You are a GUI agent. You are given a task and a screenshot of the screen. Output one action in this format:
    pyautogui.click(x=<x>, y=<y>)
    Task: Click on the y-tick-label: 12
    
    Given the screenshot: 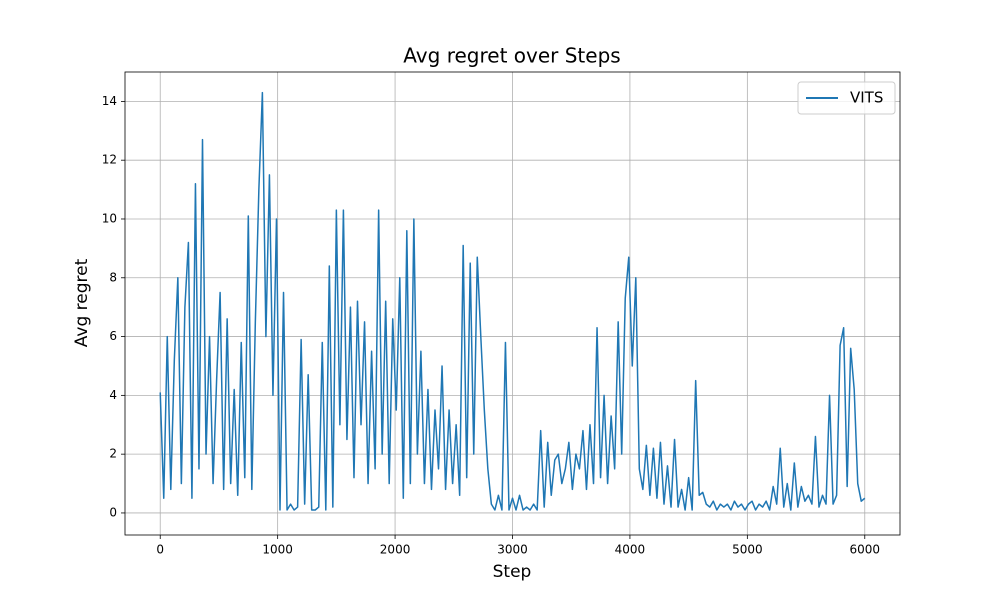 What is the action you would take?
    pyautogui.click(x=109, y=160)
    